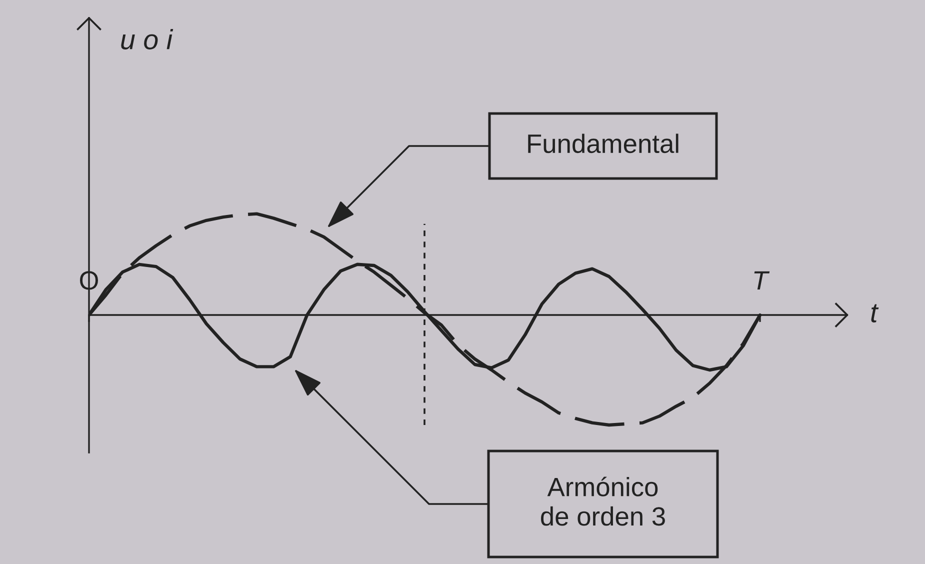 Image resolution: width=925 pixels, height=564 pixels. What do you see at coordinates (603, 144) in the screenshot?
I see `text: Fundamental` at bounding box center [603, 144].